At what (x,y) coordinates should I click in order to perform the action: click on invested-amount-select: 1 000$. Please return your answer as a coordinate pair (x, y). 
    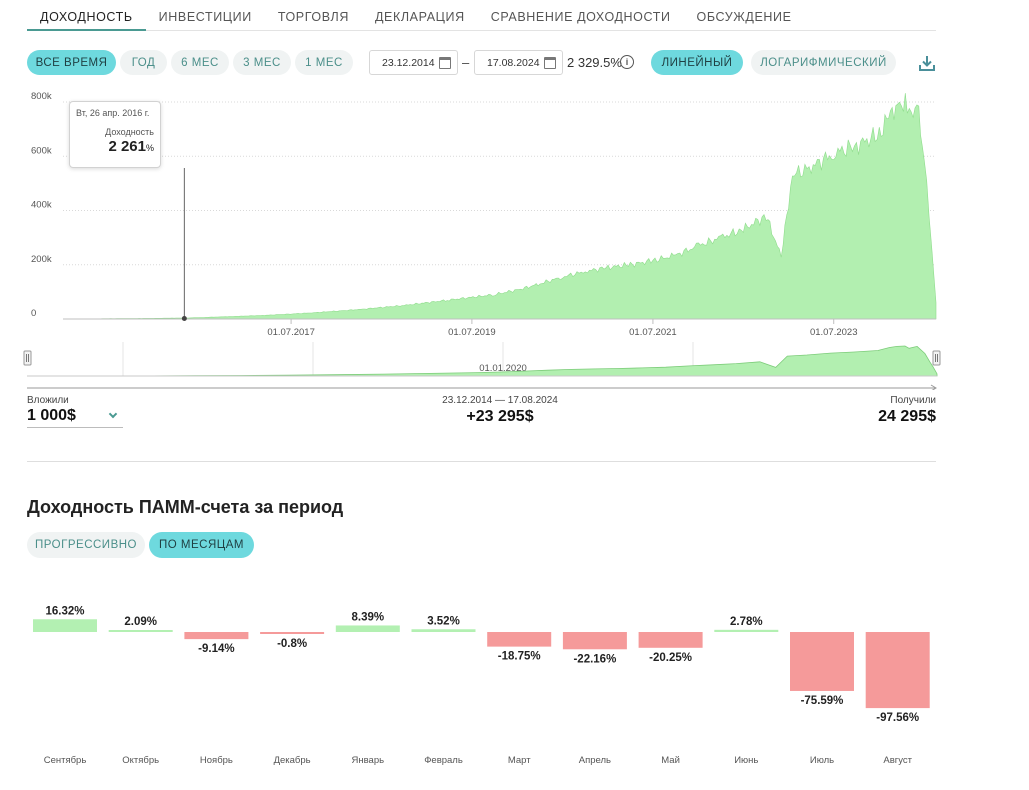
    Looking at the image, I should click on (75, 417).